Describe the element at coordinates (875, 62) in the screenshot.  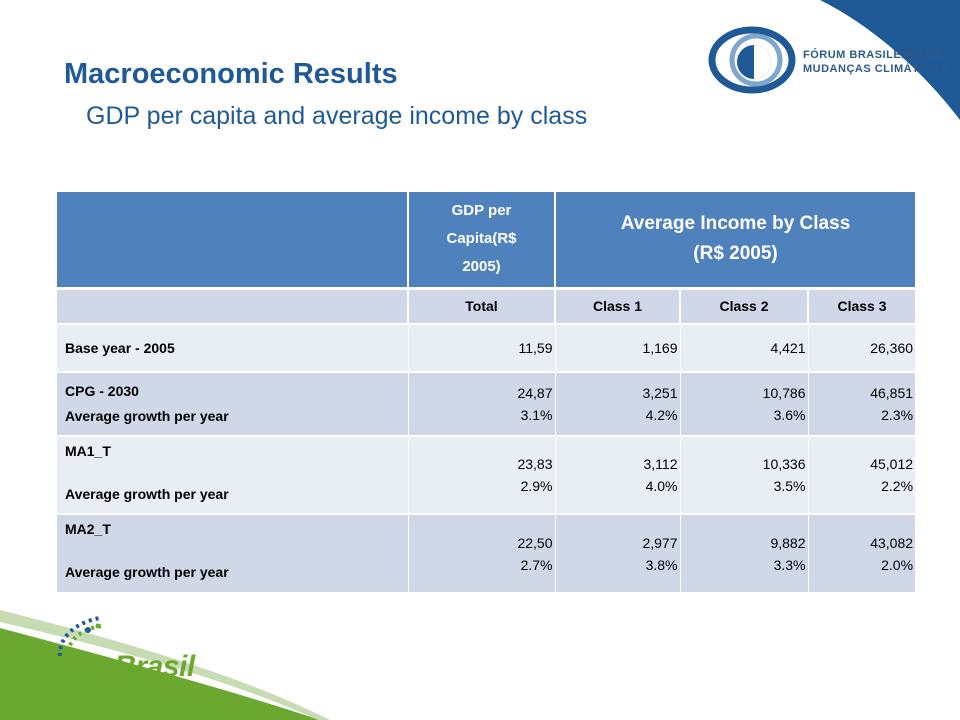
I see `forum-name: Fórum Brasileiro de Mudanças Climáticas` at that location.